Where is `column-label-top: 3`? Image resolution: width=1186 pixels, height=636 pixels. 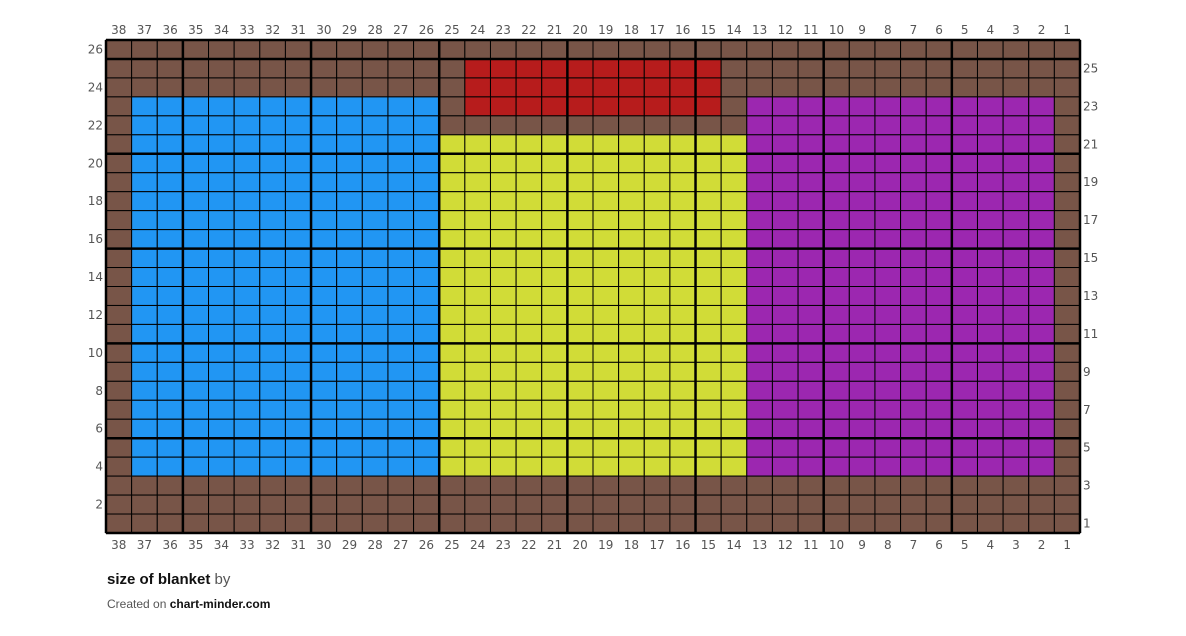 column-label-top: 3 is located at coordinates (1016, 30).